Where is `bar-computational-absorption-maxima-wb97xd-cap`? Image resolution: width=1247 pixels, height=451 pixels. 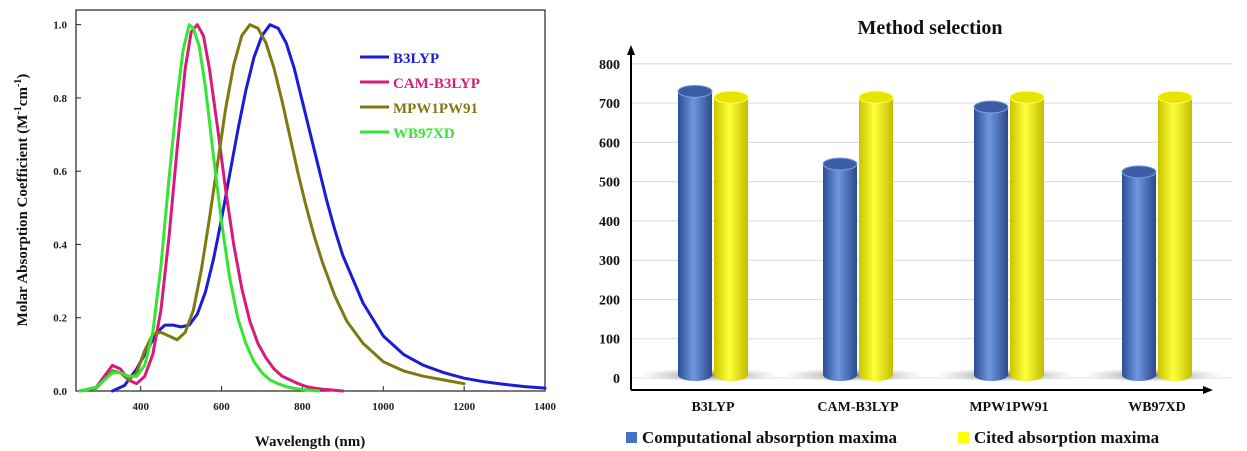
bar-computational-absorption-maxima-wb97xd-cap is located at coordinates (1139, 172).